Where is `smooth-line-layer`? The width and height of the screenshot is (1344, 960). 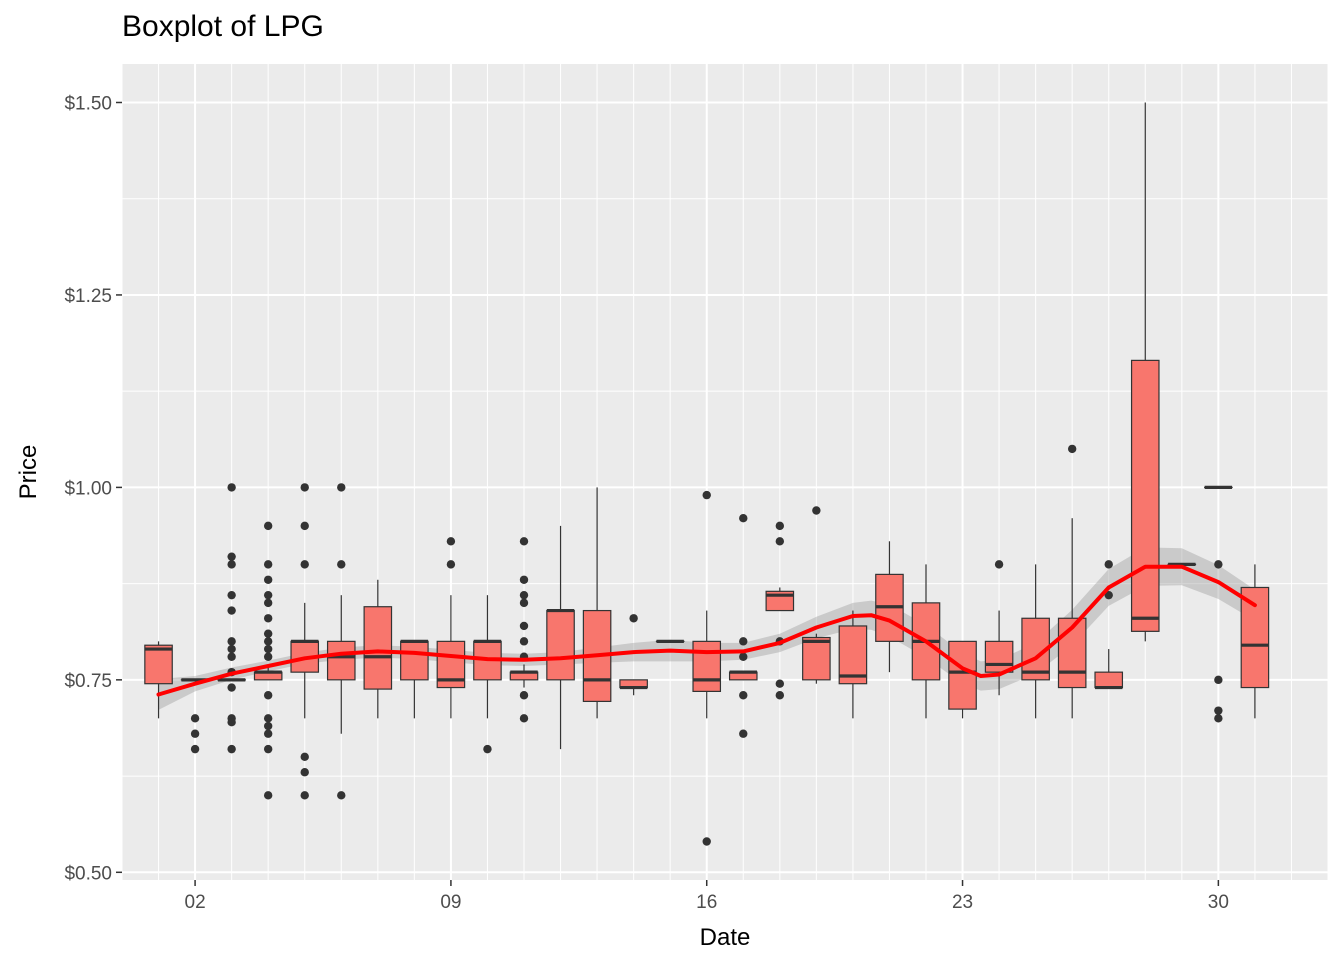 smooth-line-layer is located at coordinates (706, 630).